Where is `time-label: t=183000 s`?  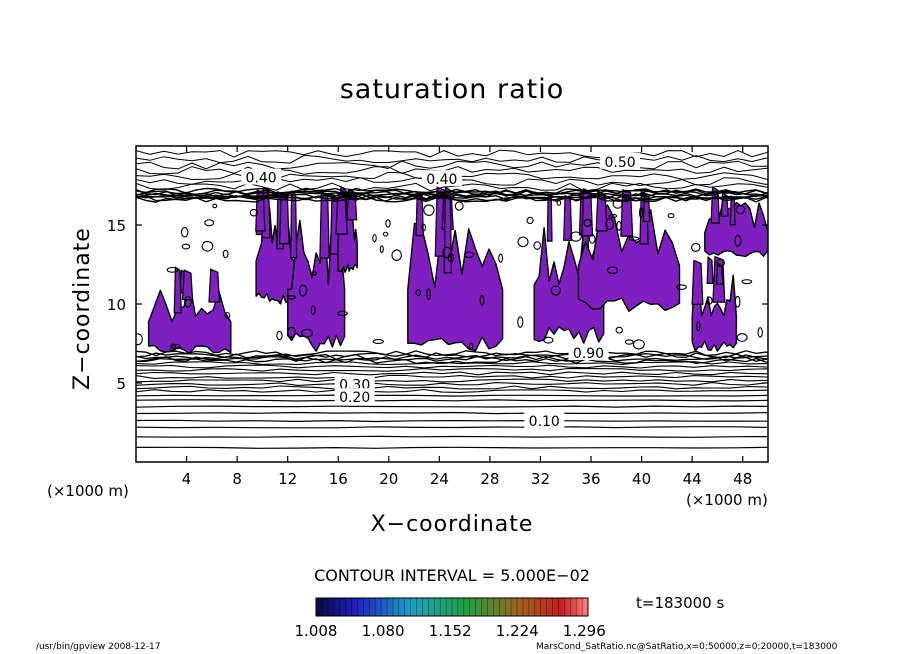
time-label: t=183000 s is located at coordinates (680, 603).